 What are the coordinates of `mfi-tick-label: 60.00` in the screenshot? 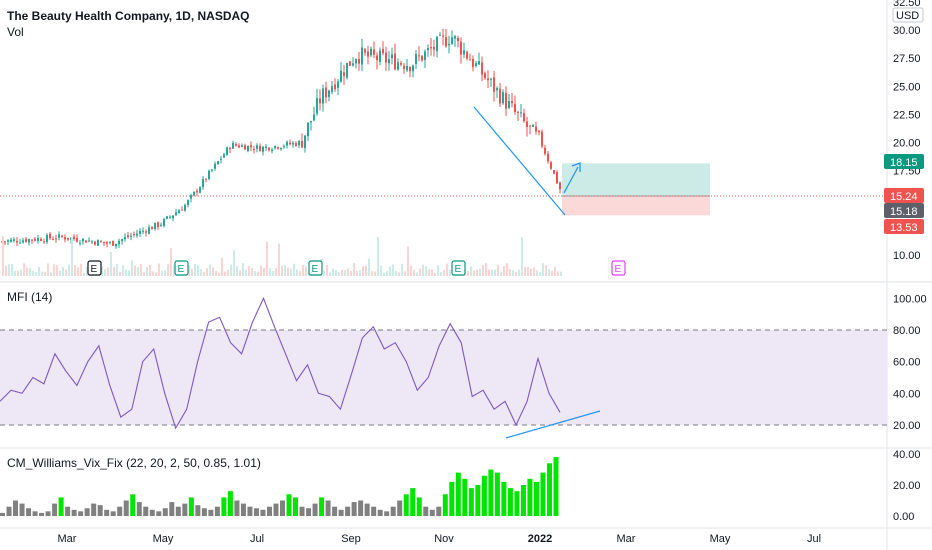 It's located at (907, 363).